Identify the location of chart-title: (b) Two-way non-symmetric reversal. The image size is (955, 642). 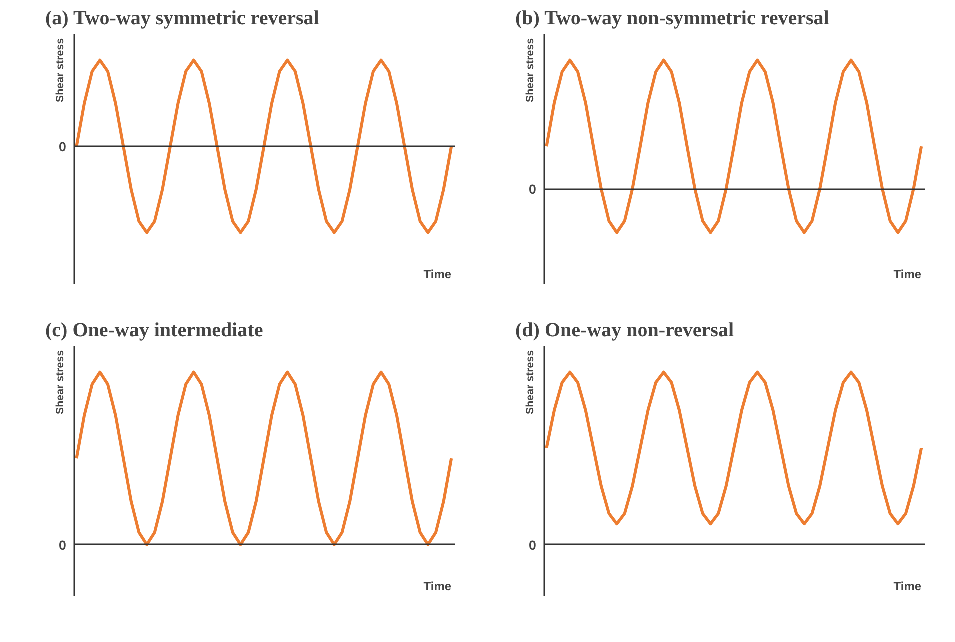
(673, 19).